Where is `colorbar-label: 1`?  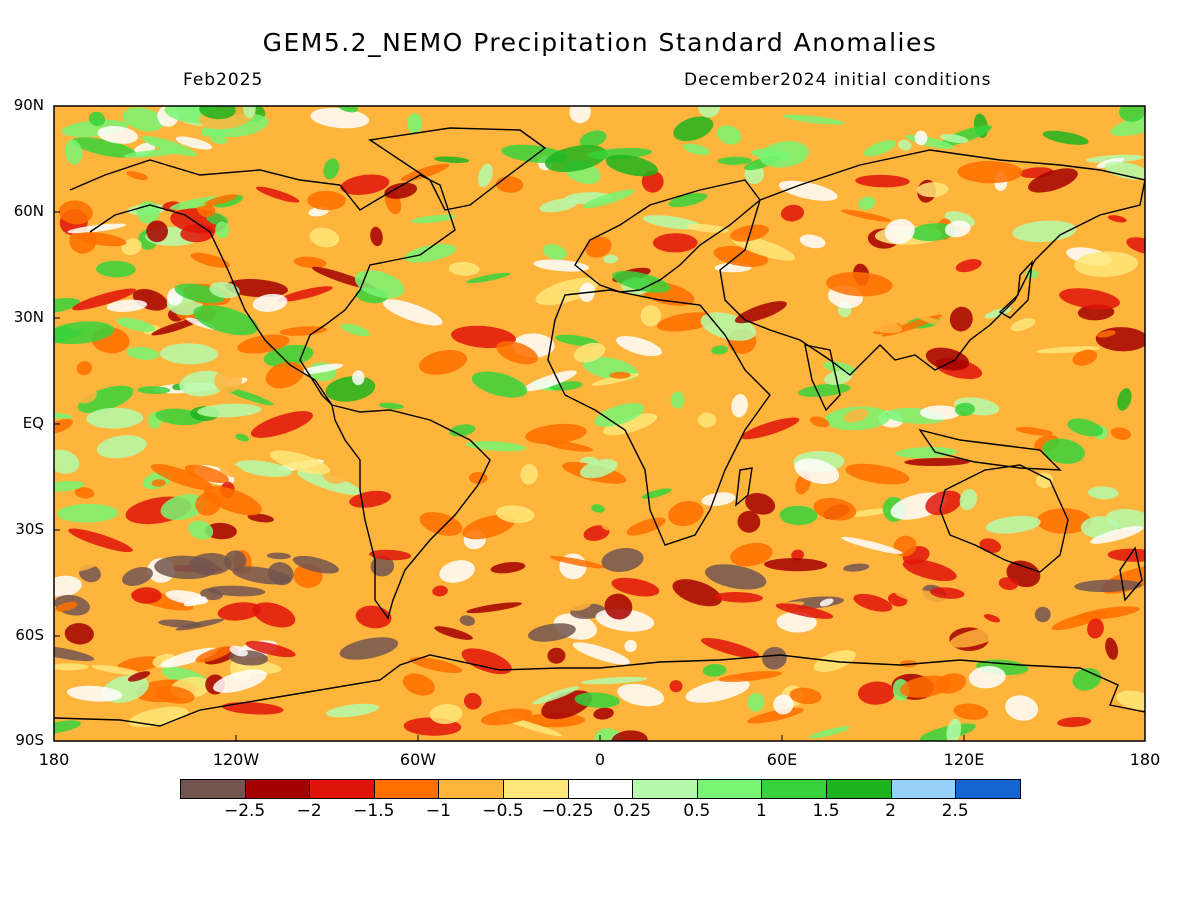 colorbar-label: 1 is located at coordinates (761, 811).